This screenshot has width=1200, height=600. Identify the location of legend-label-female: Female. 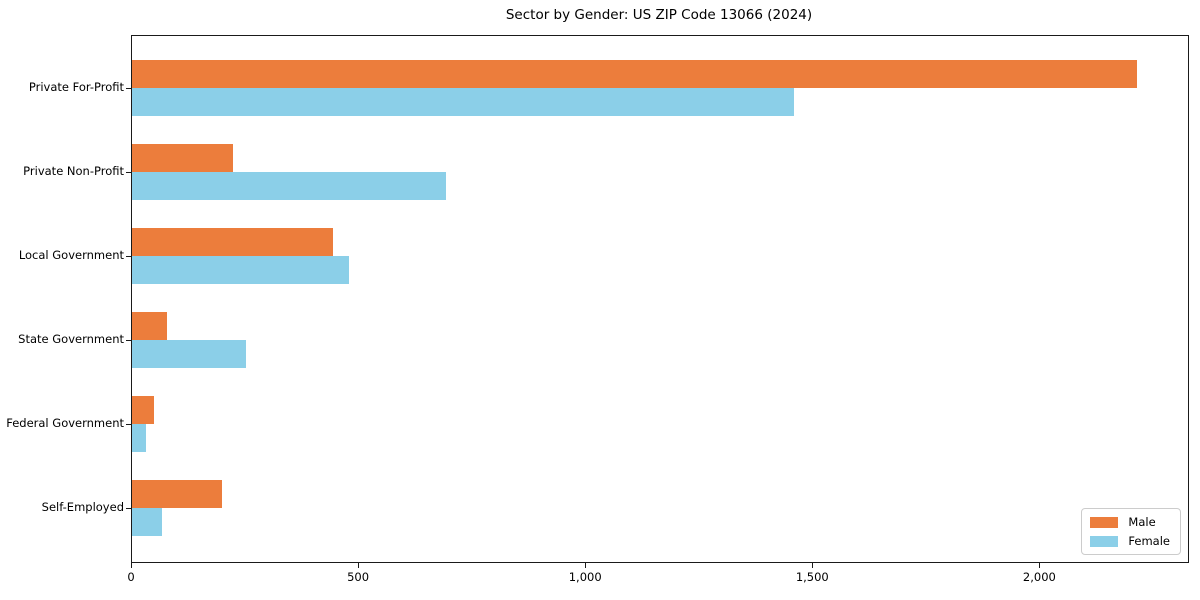
(1149, 541).